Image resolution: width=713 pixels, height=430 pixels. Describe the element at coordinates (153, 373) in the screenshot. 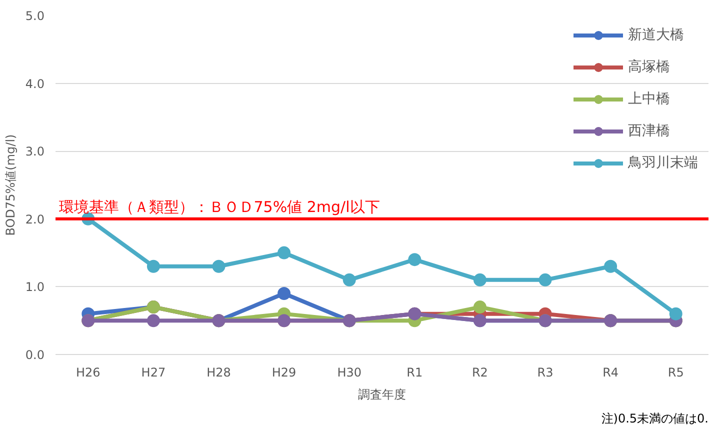

I see `x-tick-label: H27` at that location.